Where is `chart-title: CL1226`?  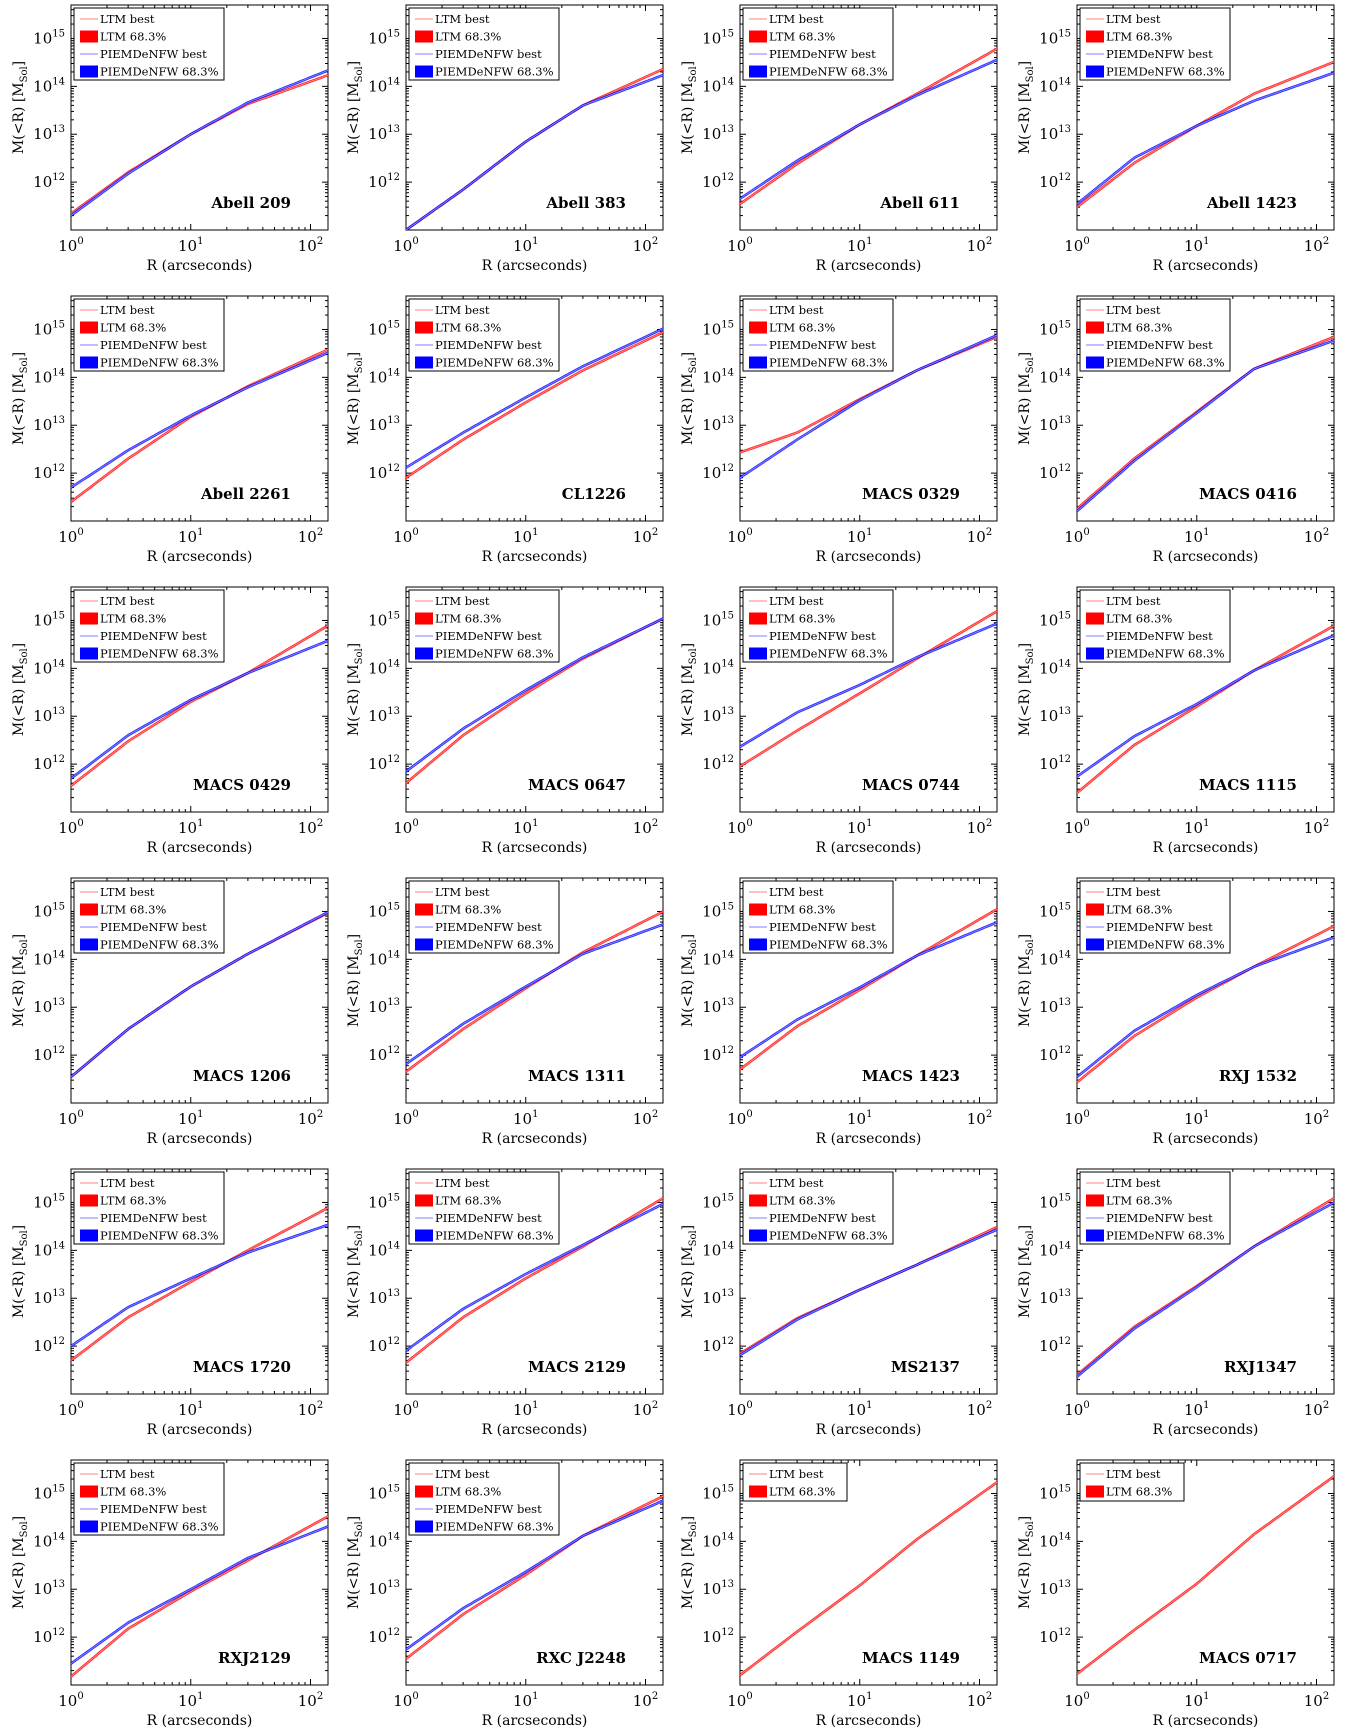
chart-title: CL1226 is located at coordinates (594, 494).